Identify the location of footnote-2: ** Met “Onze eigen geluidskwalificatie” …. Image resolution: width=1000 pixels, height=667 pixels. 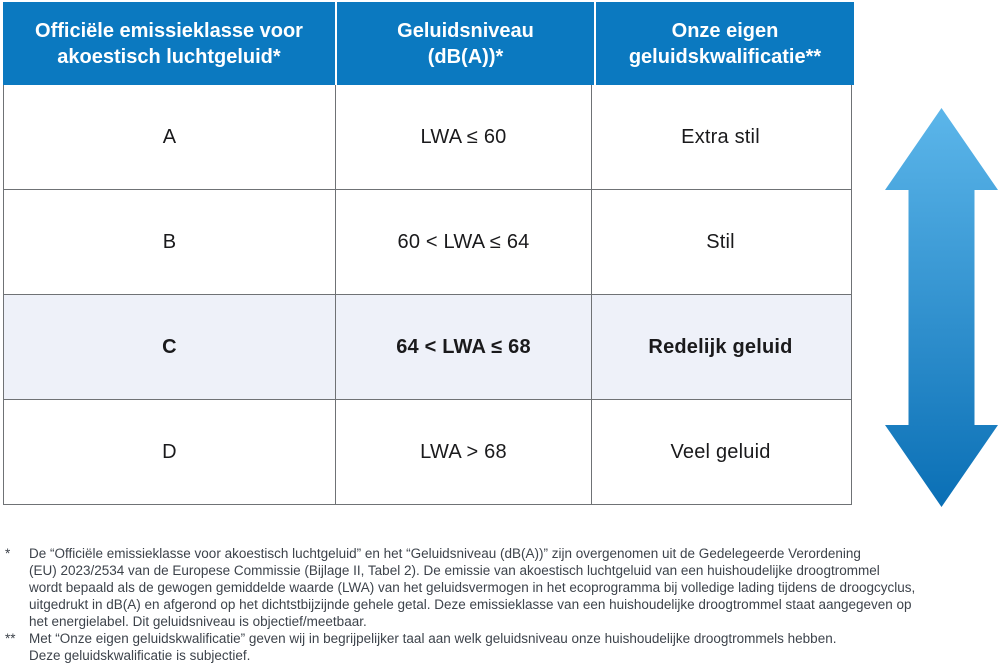
(489, 647).